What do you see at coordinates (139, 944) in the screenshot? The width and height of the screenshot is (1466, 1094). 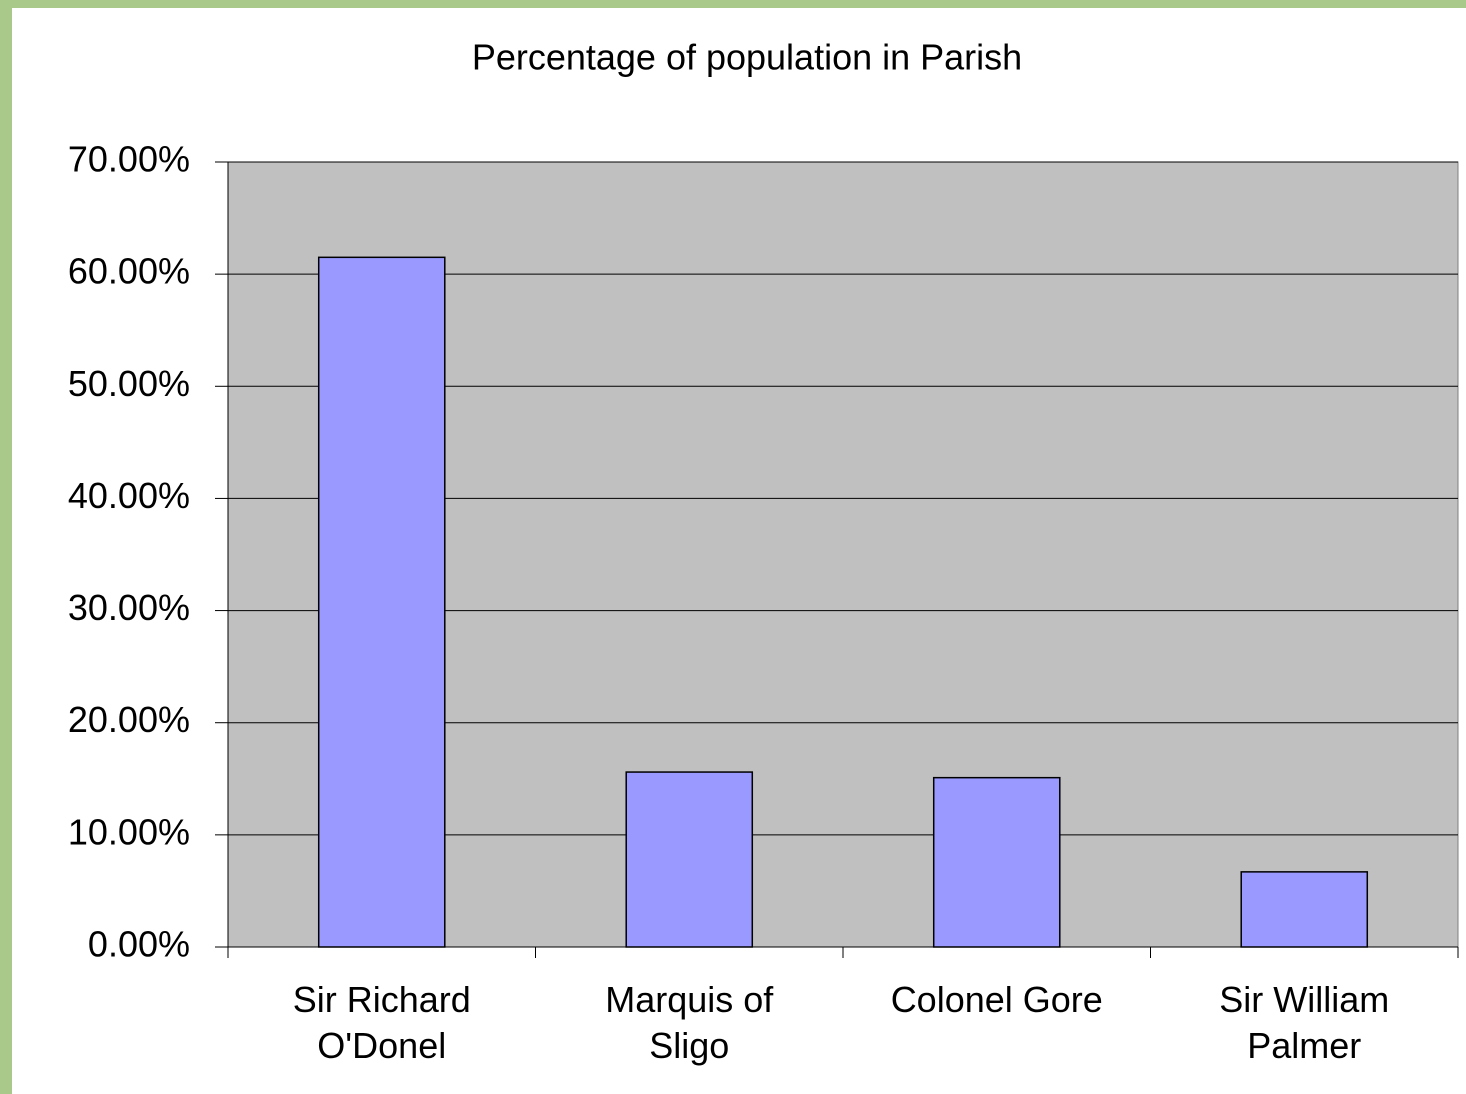 I see `y-tick-label: 0.00%` at bounding box center [139, 944].